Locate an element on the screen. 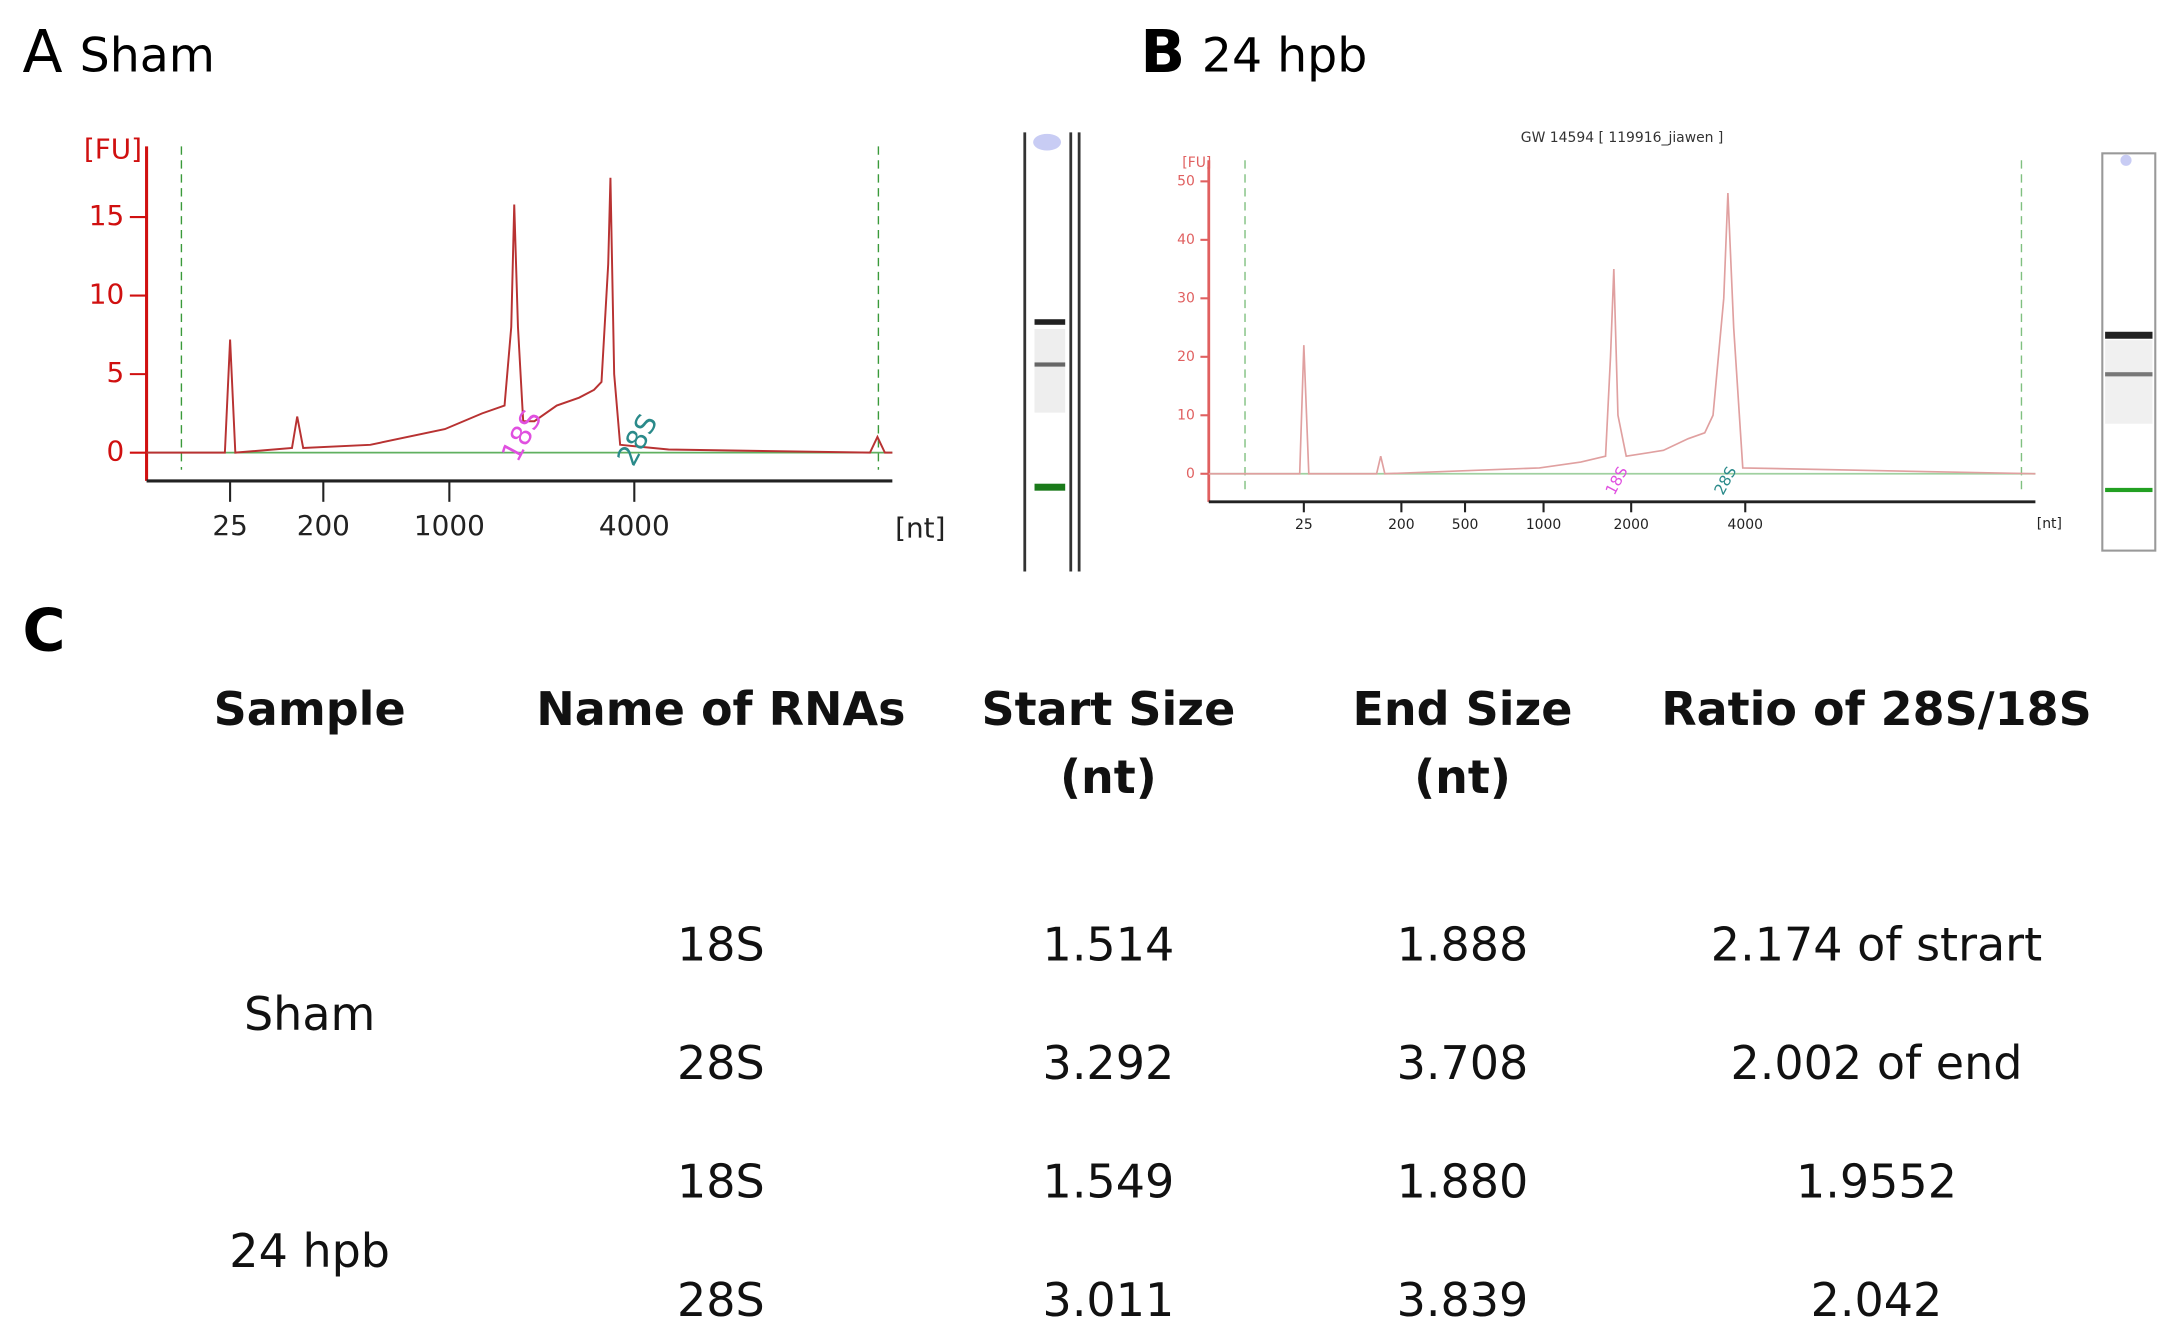  peak-label: 28S is located at coordinates (1726, 481).